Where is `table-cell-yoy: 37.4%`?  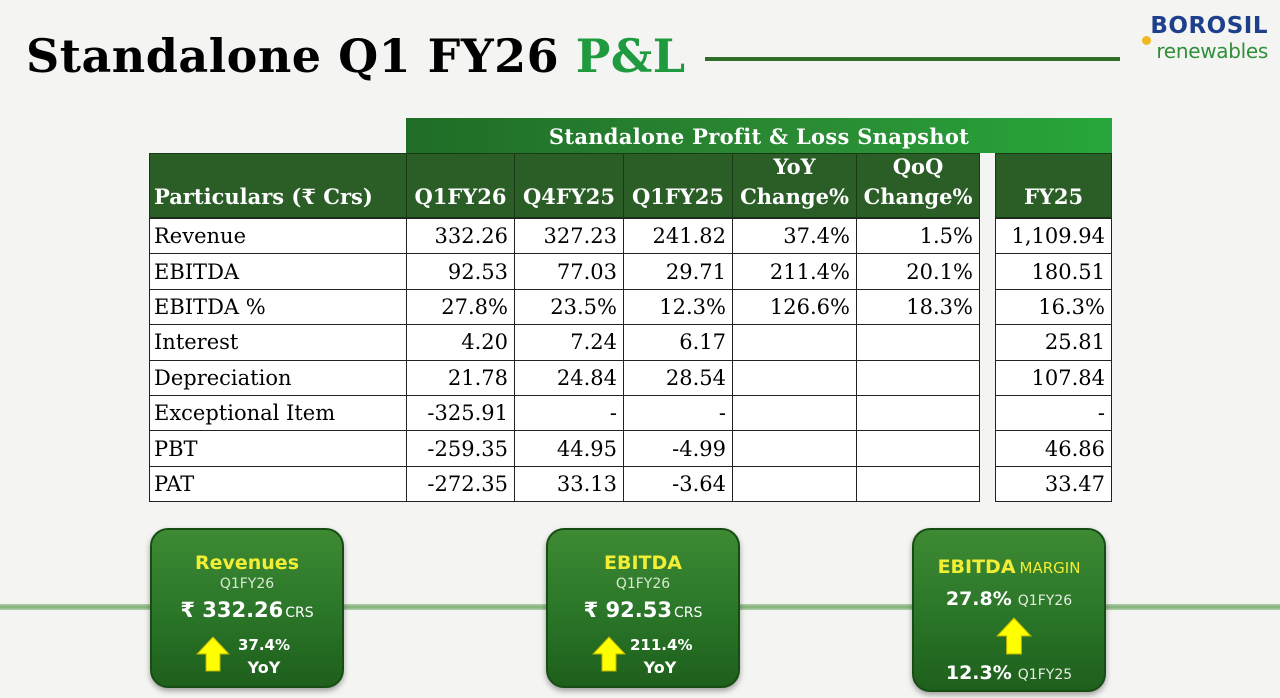
table-cell-yoy: 37.4% is located at coordinates (794, 236).